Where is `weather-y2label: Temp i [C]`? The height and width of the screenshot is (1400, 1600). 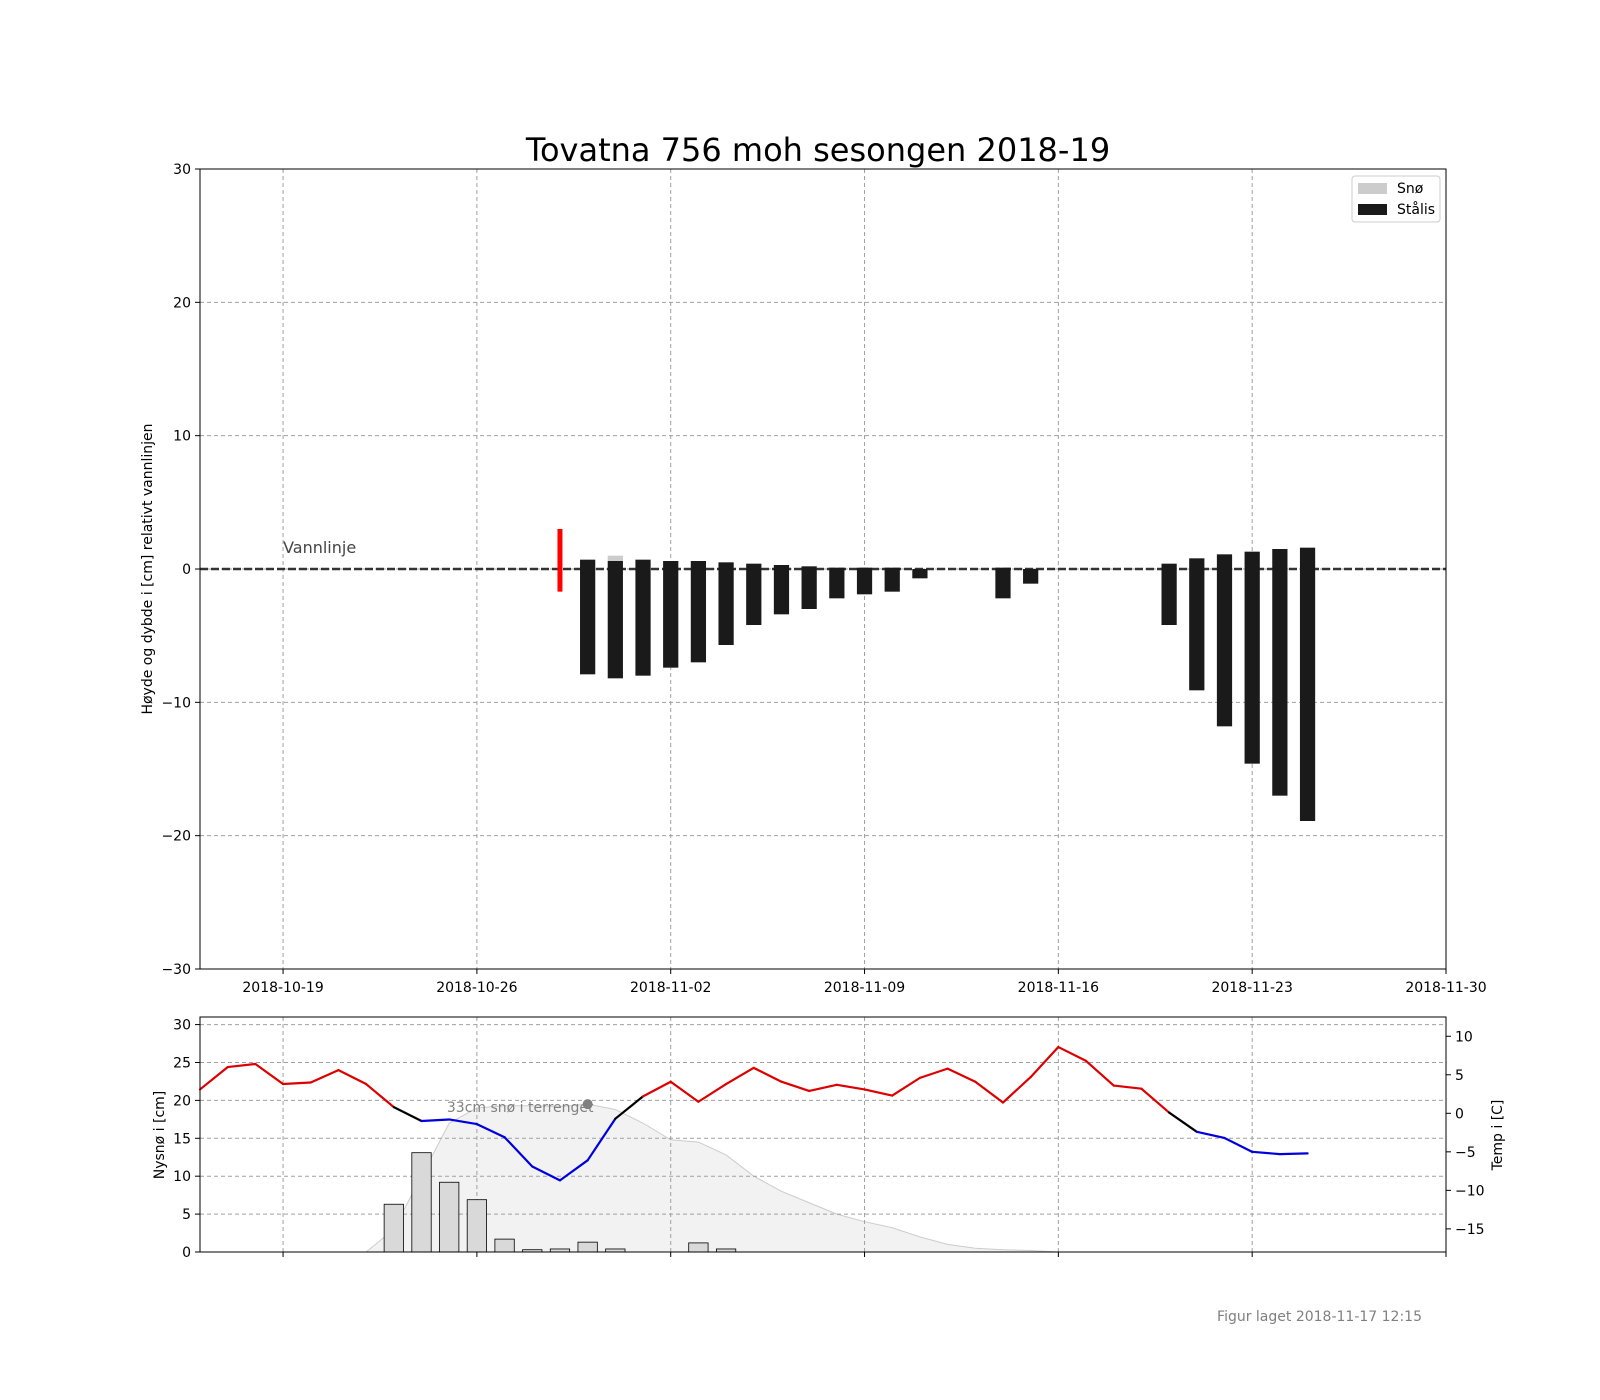
weather-y2label: Temp i [C] is located at coordinates (1498, 1136).